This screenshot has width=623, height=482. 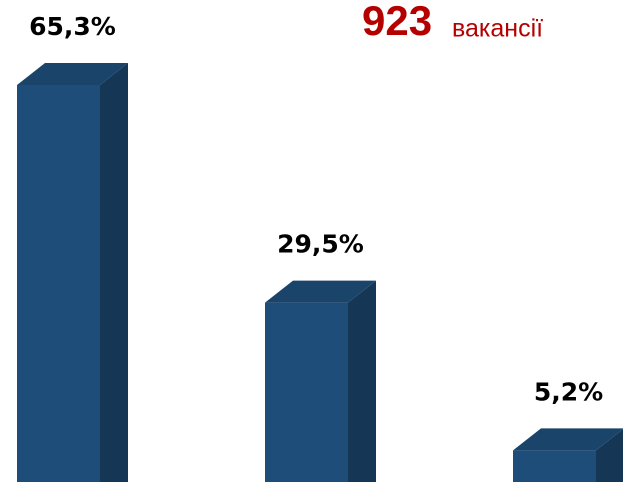 What do you see at coordinates (397, 22) in the screenshot?
I see `annotation-number: 923` at bounding box center [397, 22].